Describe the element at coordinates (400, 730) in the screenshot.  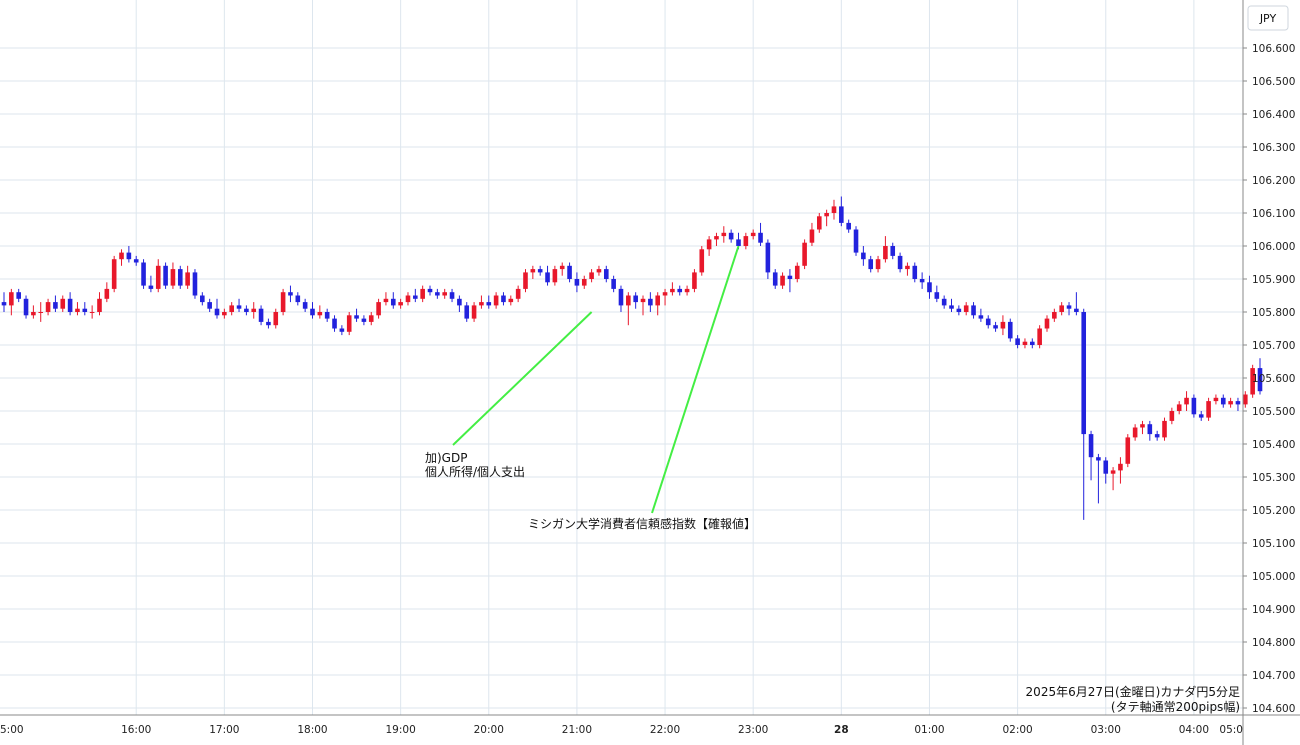
I see `x-tick-label: 19:00` at that location.